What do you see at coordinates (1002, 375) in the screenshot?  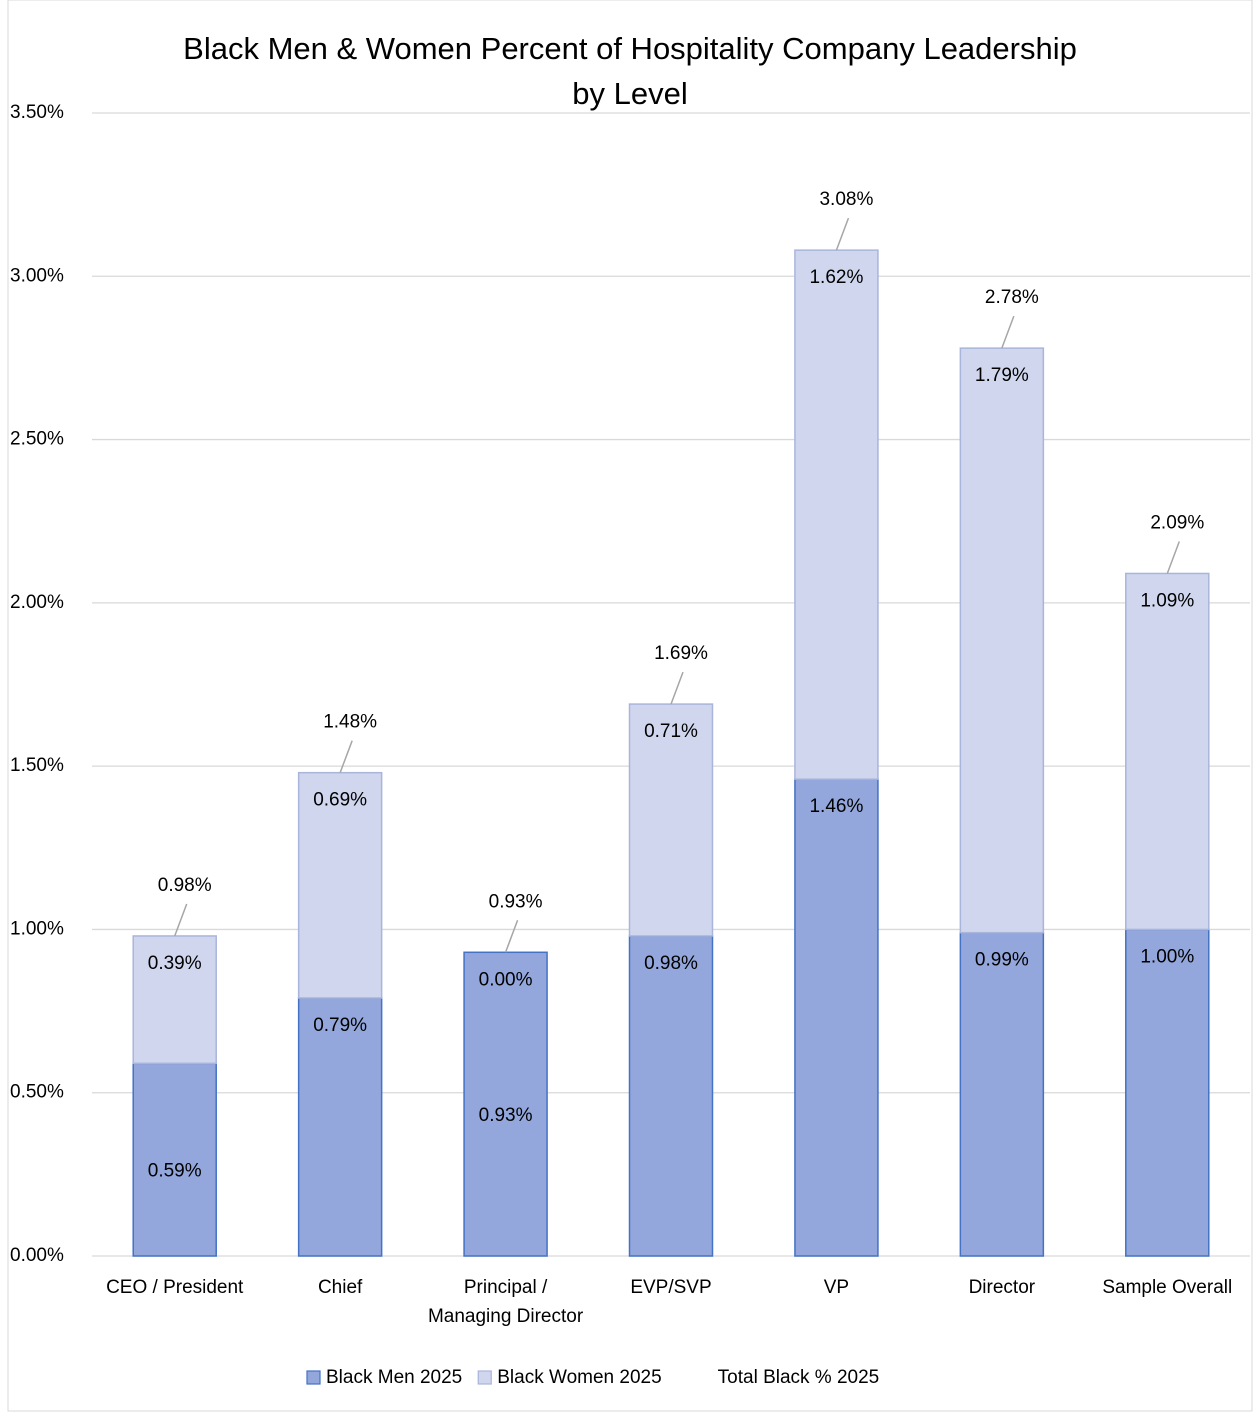 I see `data-label: 1.79%` at bounding box center [1002, 375].